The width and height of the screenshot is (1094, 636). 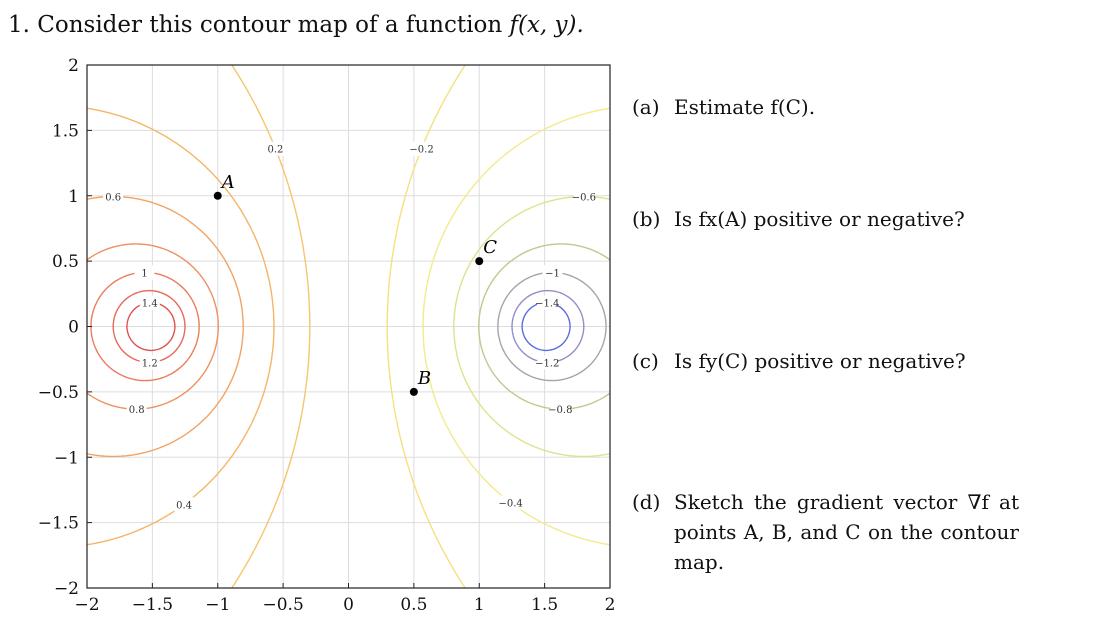 I want to click on problem-number: 1., so click(x=19, y=25).